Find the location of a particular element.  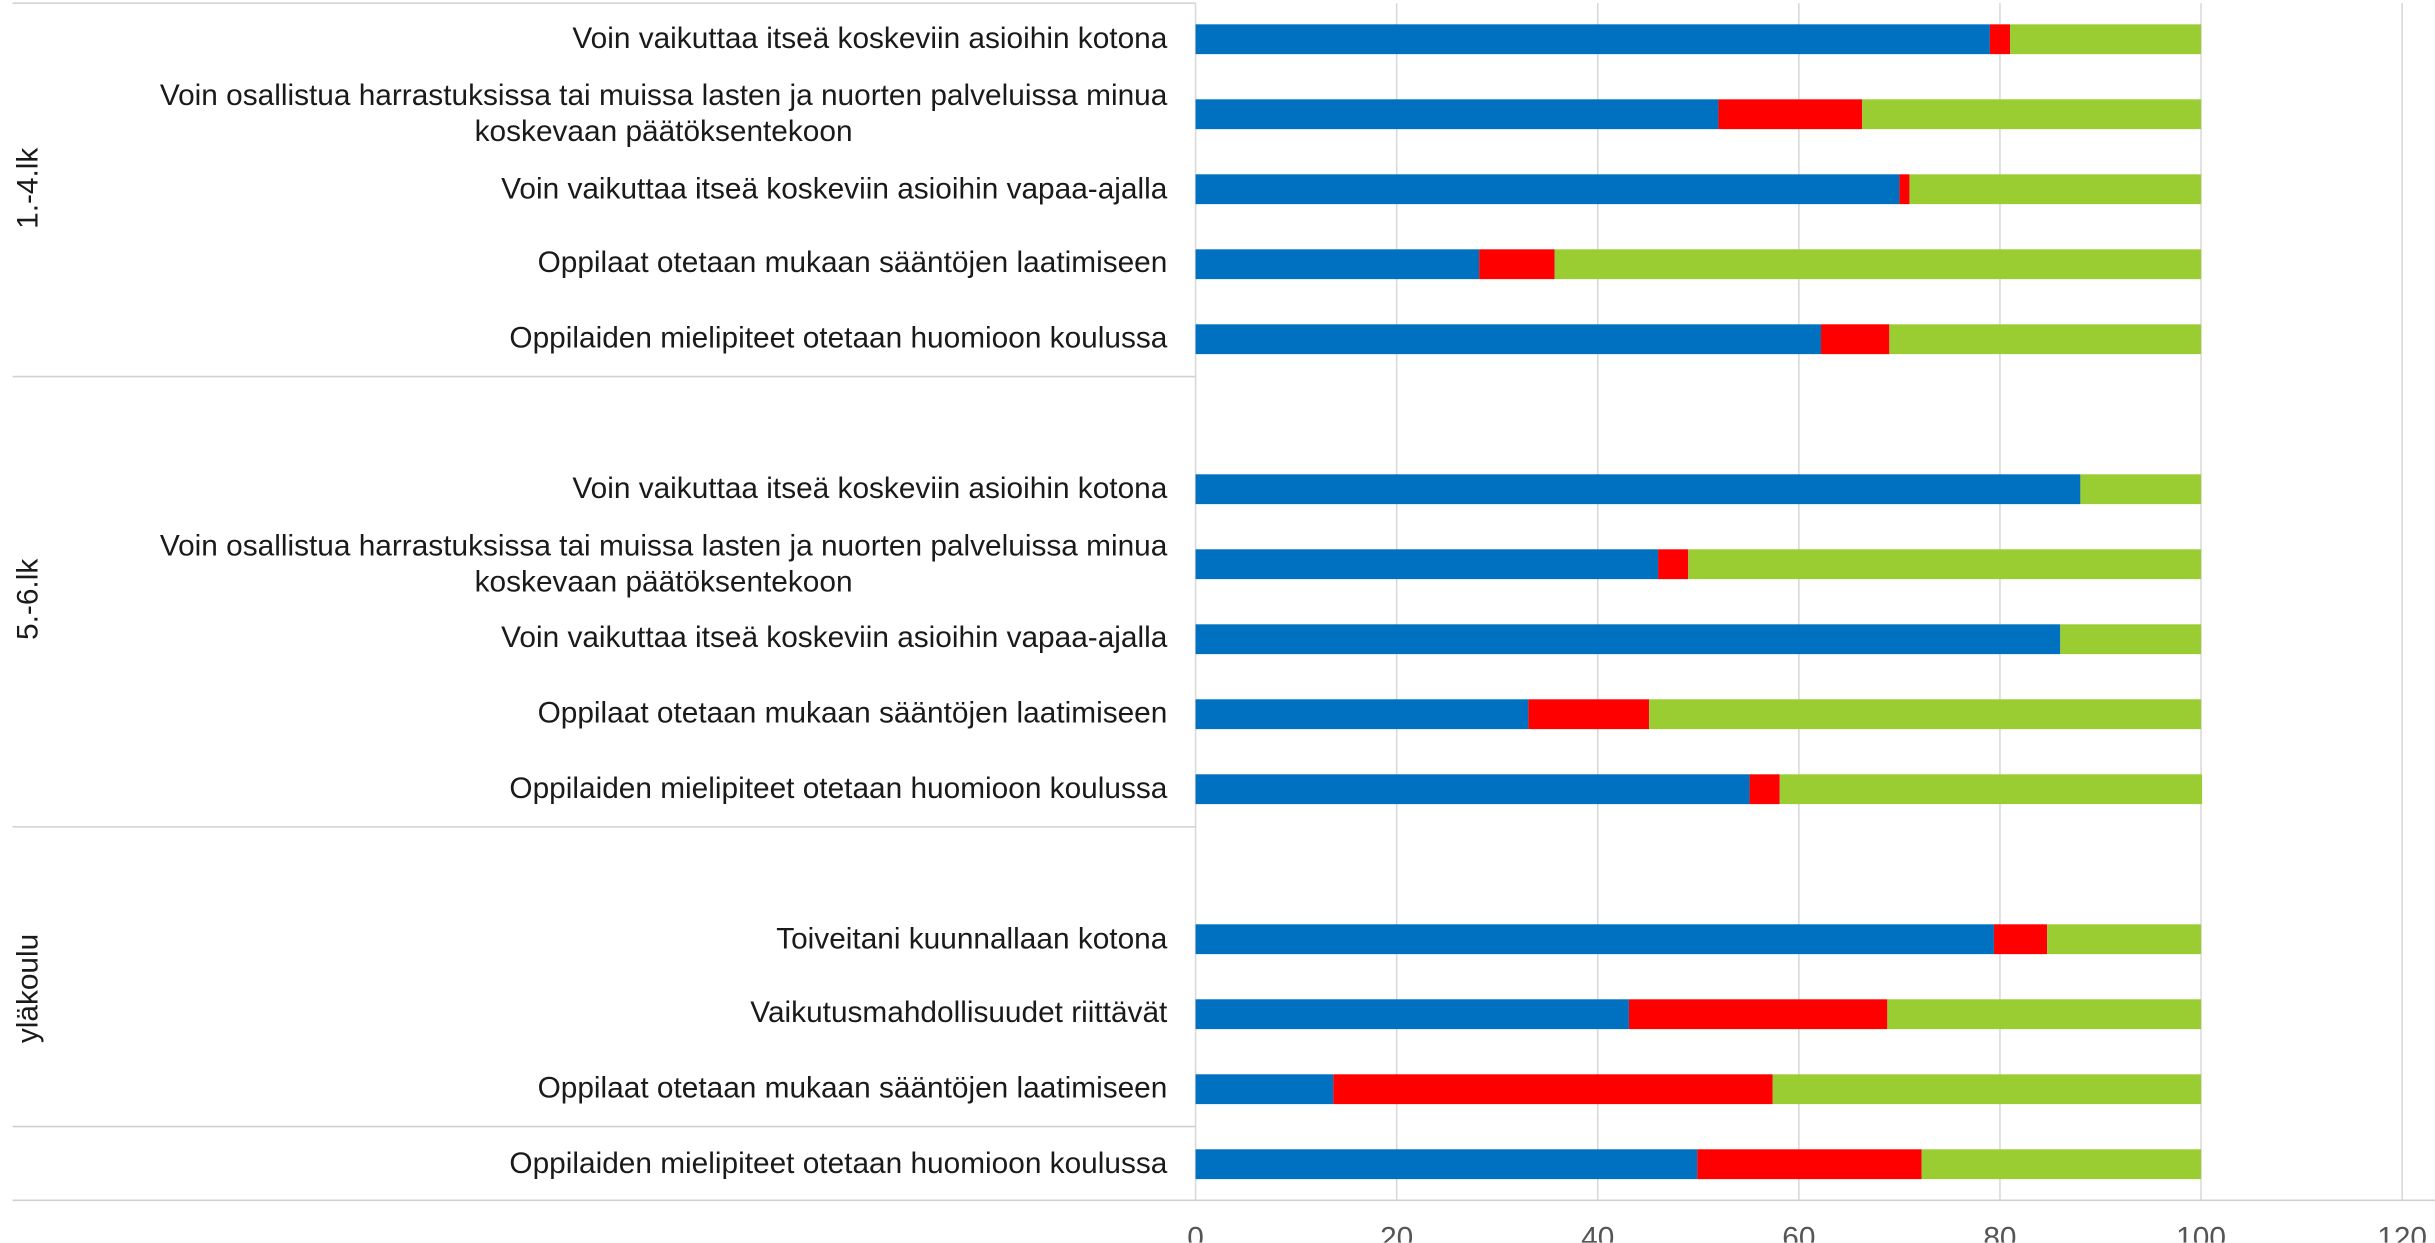

x-tick-label: 0 is located at coordinates (1195, 1231).